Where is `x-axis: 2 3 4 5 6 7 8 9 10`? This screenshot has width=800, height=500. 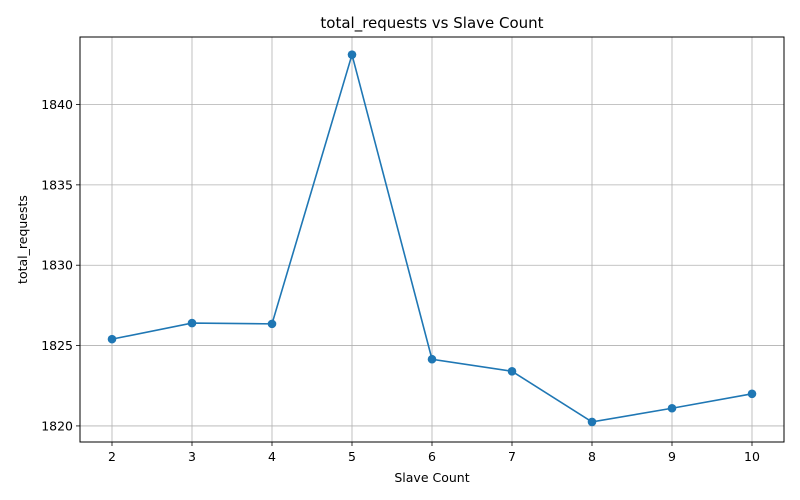 x-axis: 2 3 4 5 6 7 8 9 10 is located at coordinates (434, 453).